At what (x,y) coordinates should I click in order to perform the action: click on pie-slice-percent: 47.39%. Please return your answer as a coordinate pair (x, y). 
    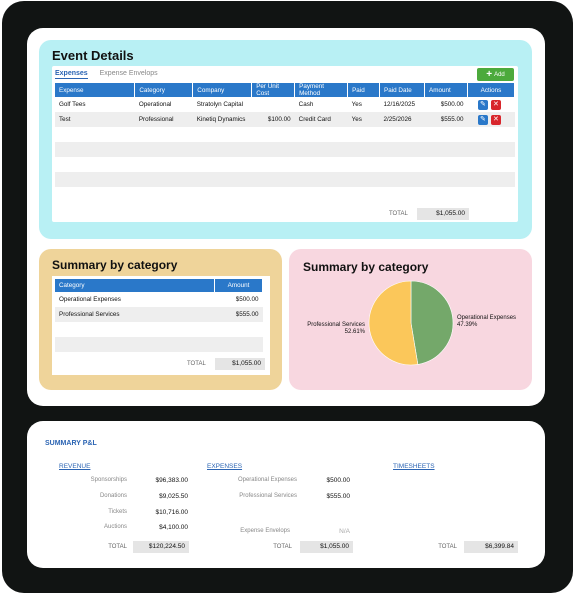
    Looking at the image, I should click on (467, 325).